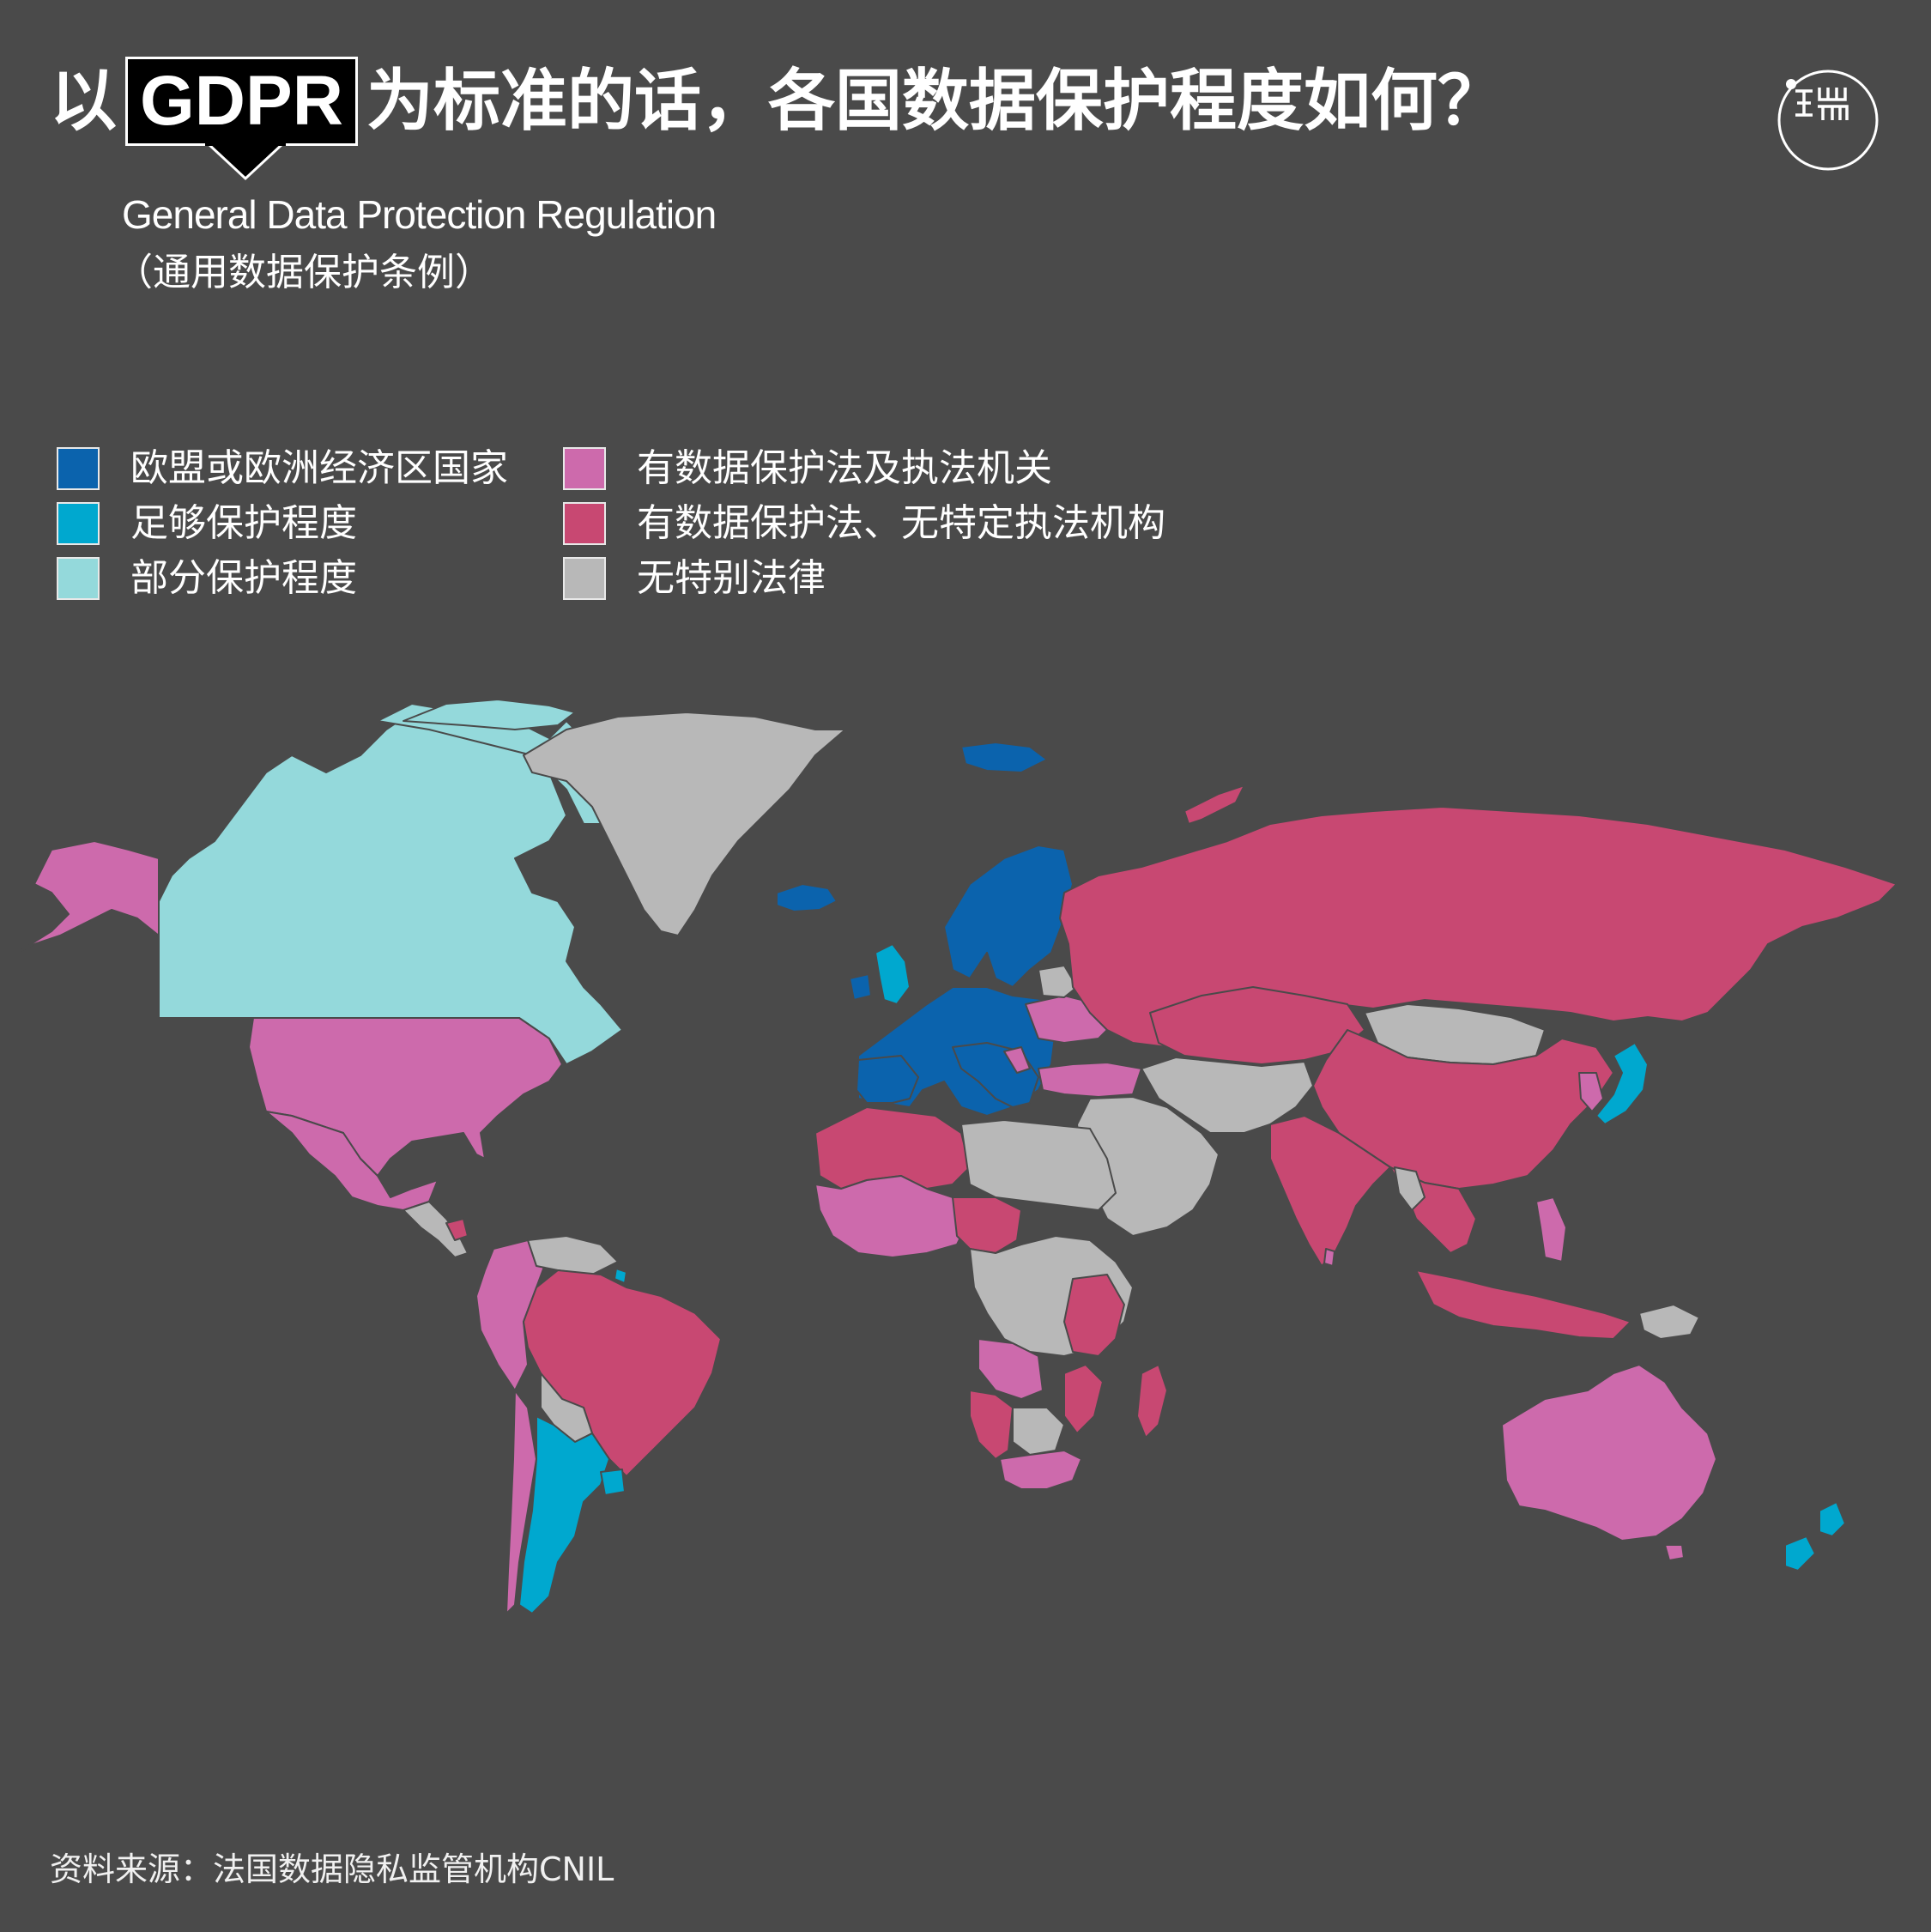 This screenshot has height=1932, width=1931. Describe the element at coordinates (245, 159) in the screenshot. I see `gdpr-pointer-arrow` at that location.